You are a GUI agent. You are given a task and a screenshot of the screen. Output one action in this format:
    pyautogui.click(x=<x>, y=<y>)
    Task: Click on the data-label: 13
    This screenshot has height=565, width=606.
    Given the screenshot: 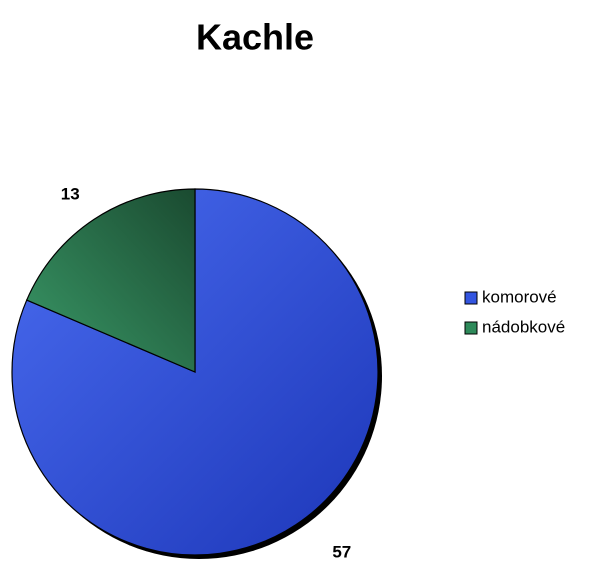 What is the action you would take?
    pyautogui.click(x=70, y=194)
    